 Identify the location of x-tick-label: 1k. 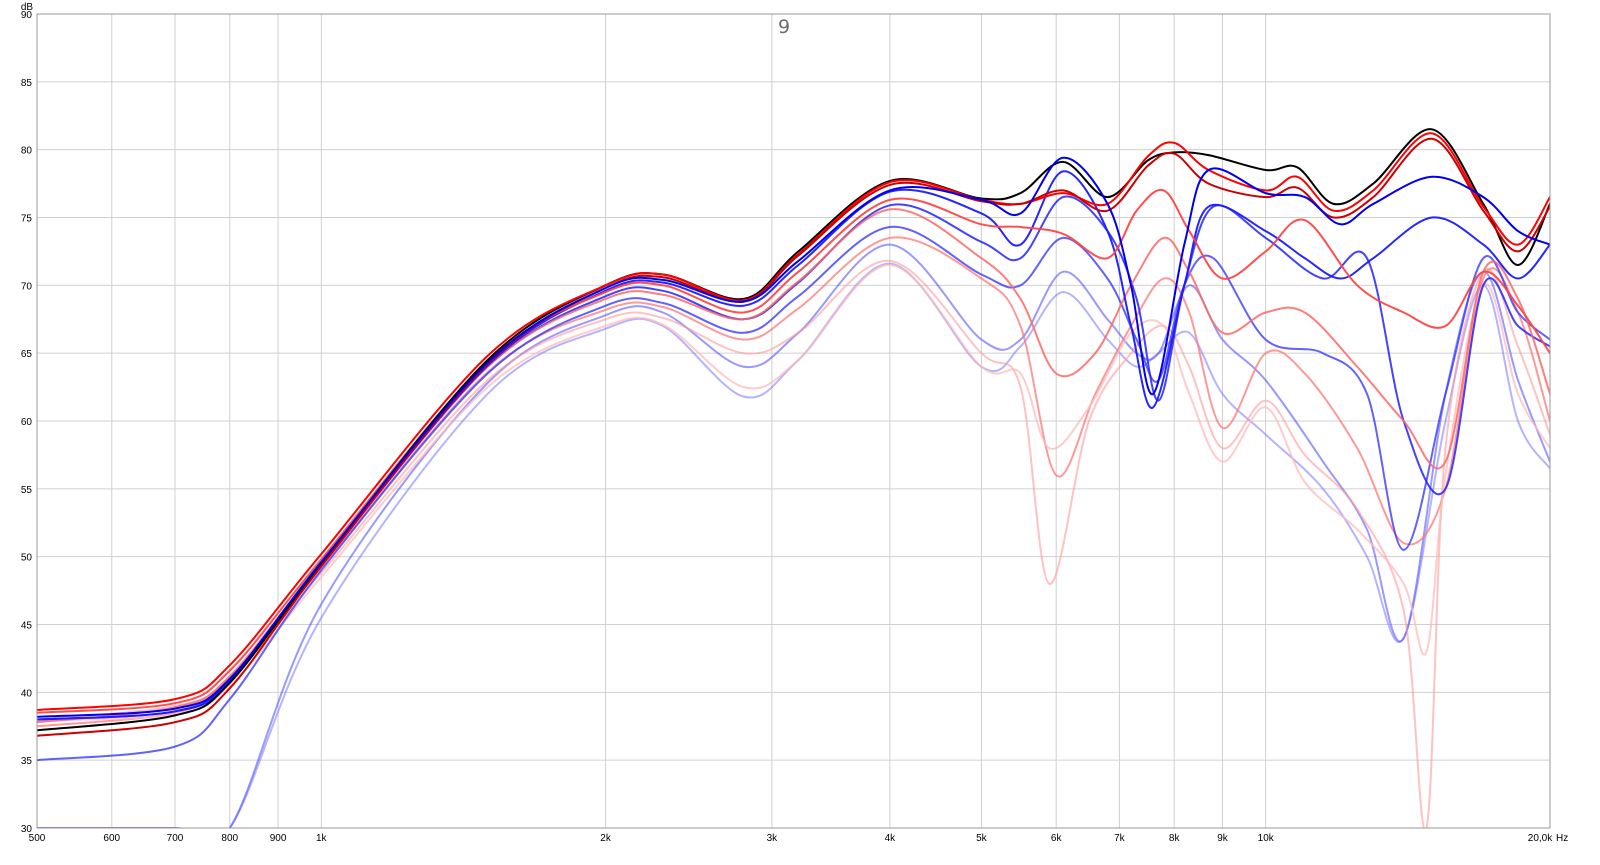
(322, 838).